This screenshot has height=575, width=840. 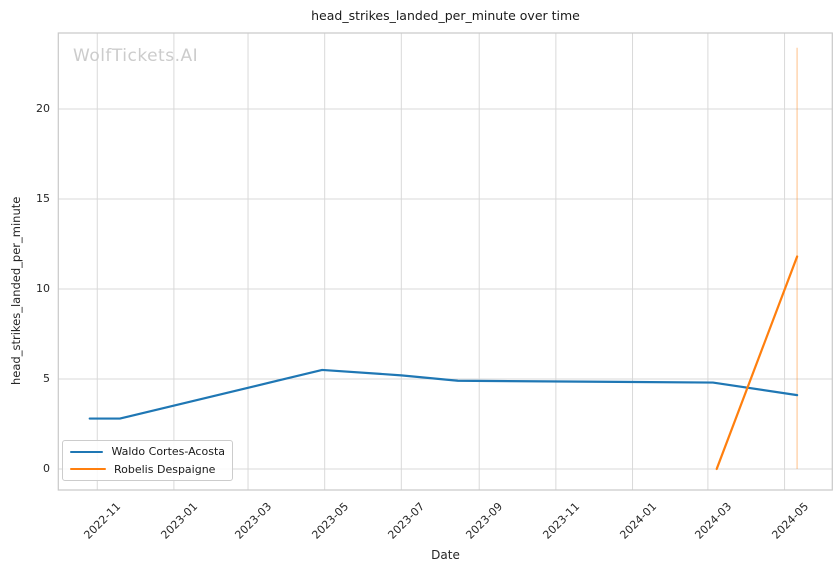 What do you see at coordinates (445, 555) in the screenshot?
I see `x-axis-label: Date` at bounding box center [445, 555].